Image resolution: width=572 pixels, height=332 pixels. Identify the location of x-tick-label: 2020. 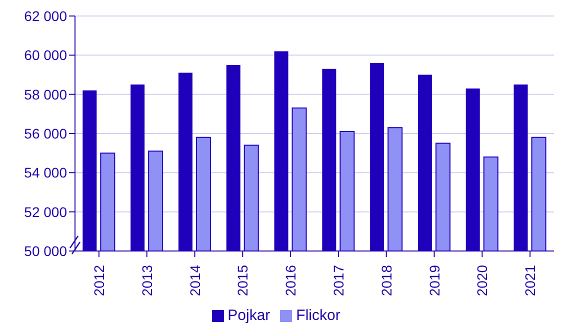
(482, 280).